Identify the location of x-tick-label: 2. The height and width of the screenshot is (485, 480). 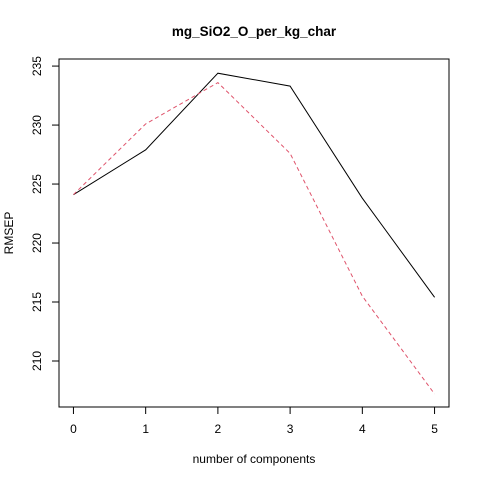
(218, 429).